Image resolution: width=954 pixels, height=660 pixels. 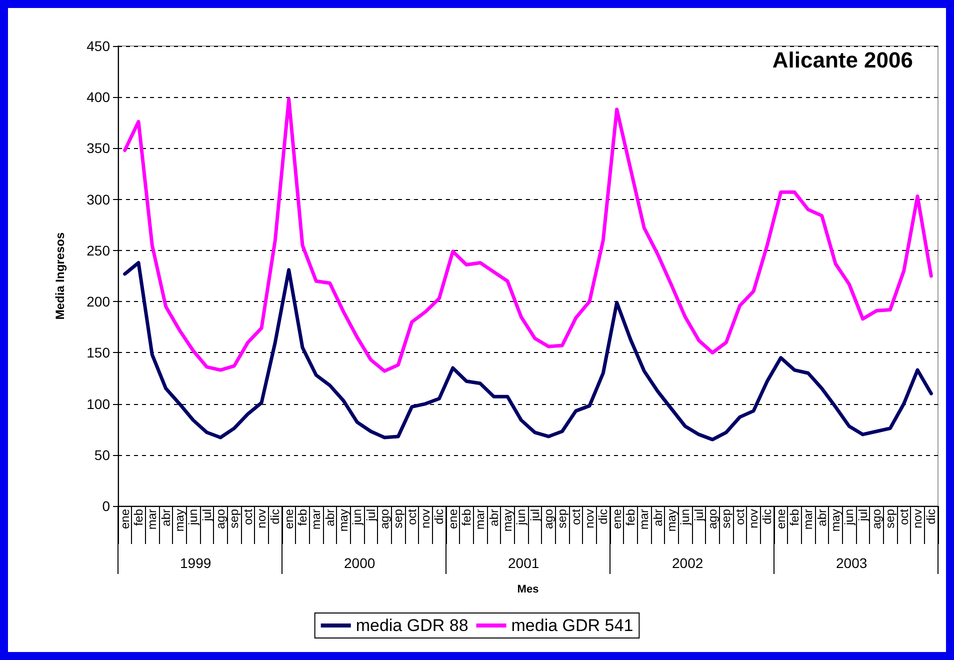 What do you see at coordinates (360, 563) in the screenshot?
I see `text: 2000` at bounding box center [360, 563].